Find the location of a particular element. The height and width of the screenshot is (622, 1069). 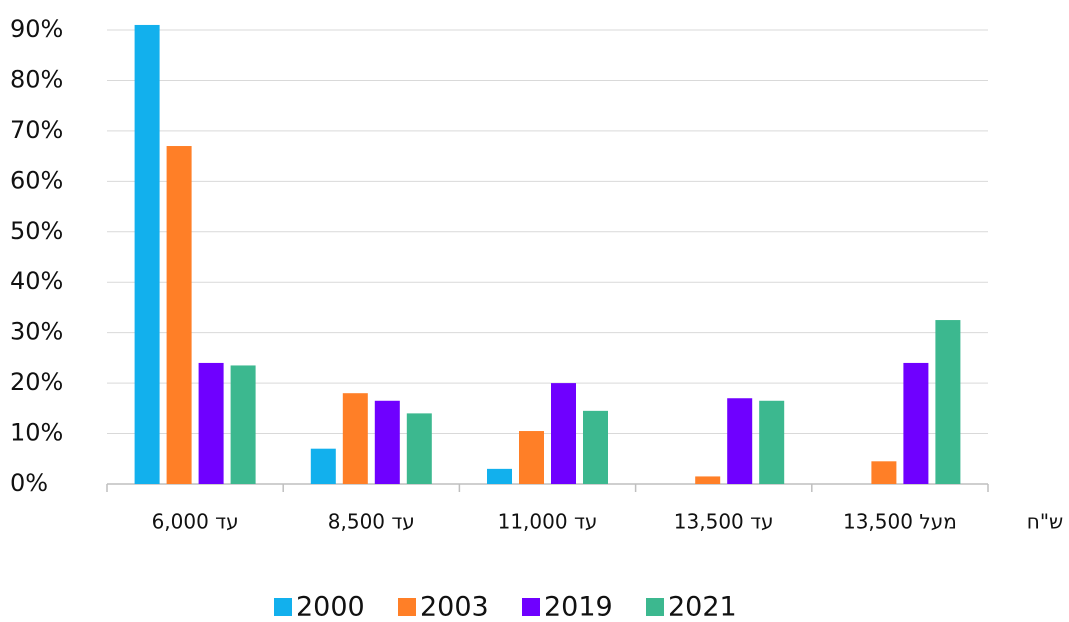

y-tick-label: 90% is located at coordinates (36, 29).